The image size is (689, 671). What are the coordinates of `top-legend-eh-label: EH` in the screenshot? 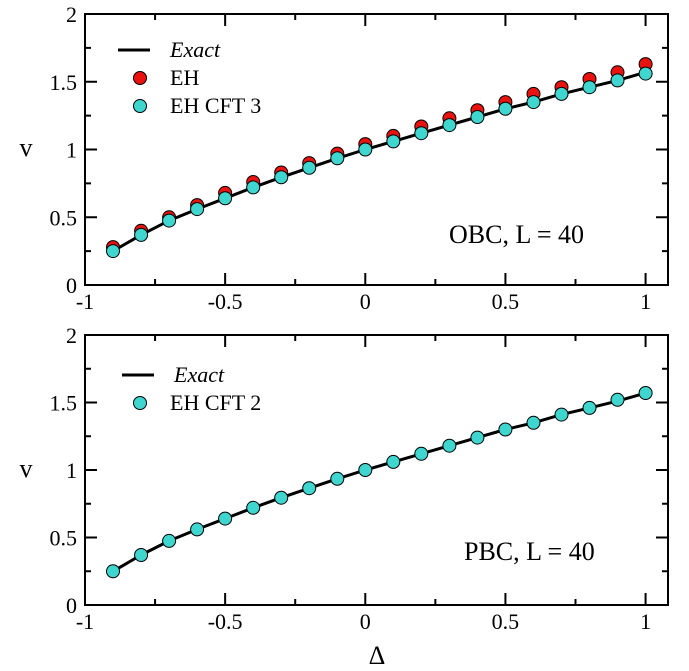 It's located at (184, 77).